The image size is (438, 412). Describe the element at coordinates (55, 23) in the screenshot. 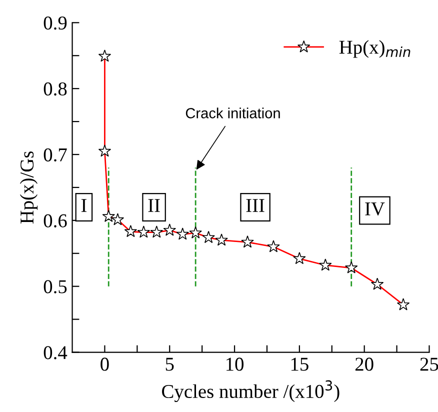

I see `y-tick-label: 0.9` at that location.